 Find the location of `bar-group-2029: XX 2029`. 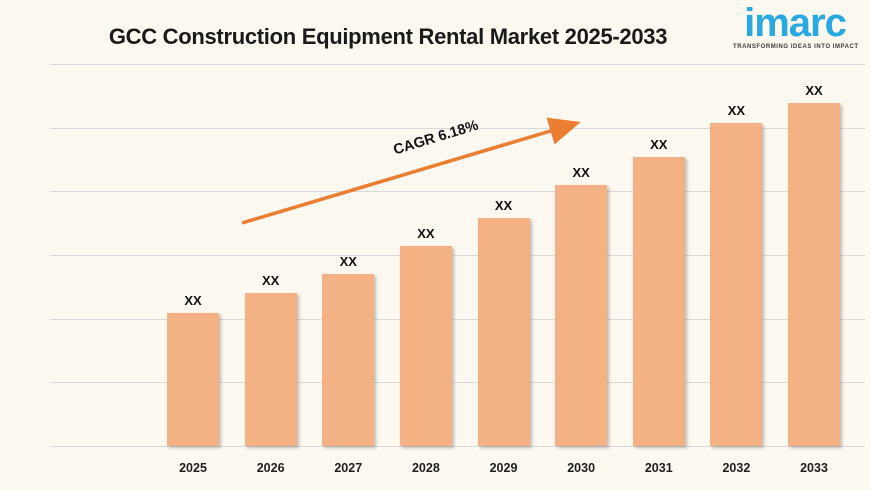

bar-group-2029: XX 2029 is located at coordinates (503, 269).